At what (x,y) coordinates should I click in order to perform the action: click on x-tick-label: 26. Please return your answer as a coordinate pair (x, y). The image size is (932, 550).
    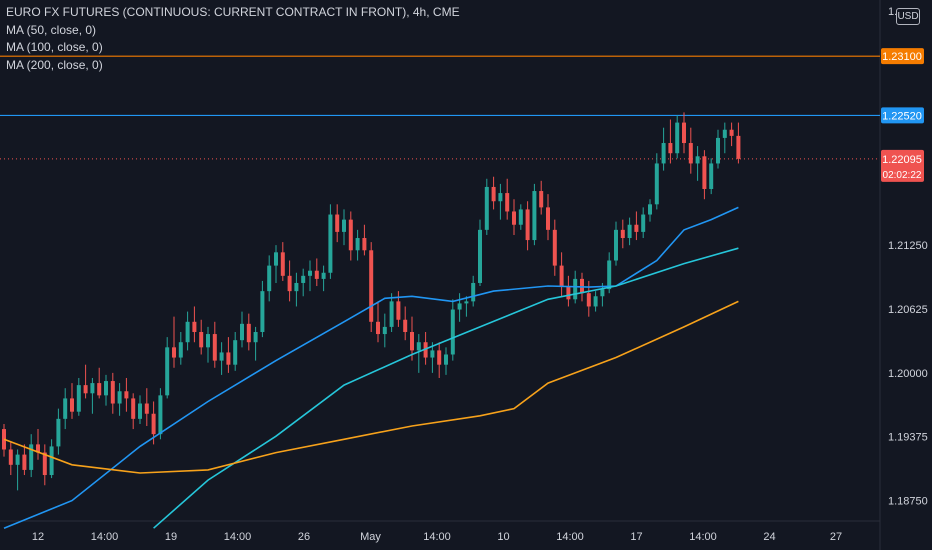
    Looking at the image, I should click on (304, 537).